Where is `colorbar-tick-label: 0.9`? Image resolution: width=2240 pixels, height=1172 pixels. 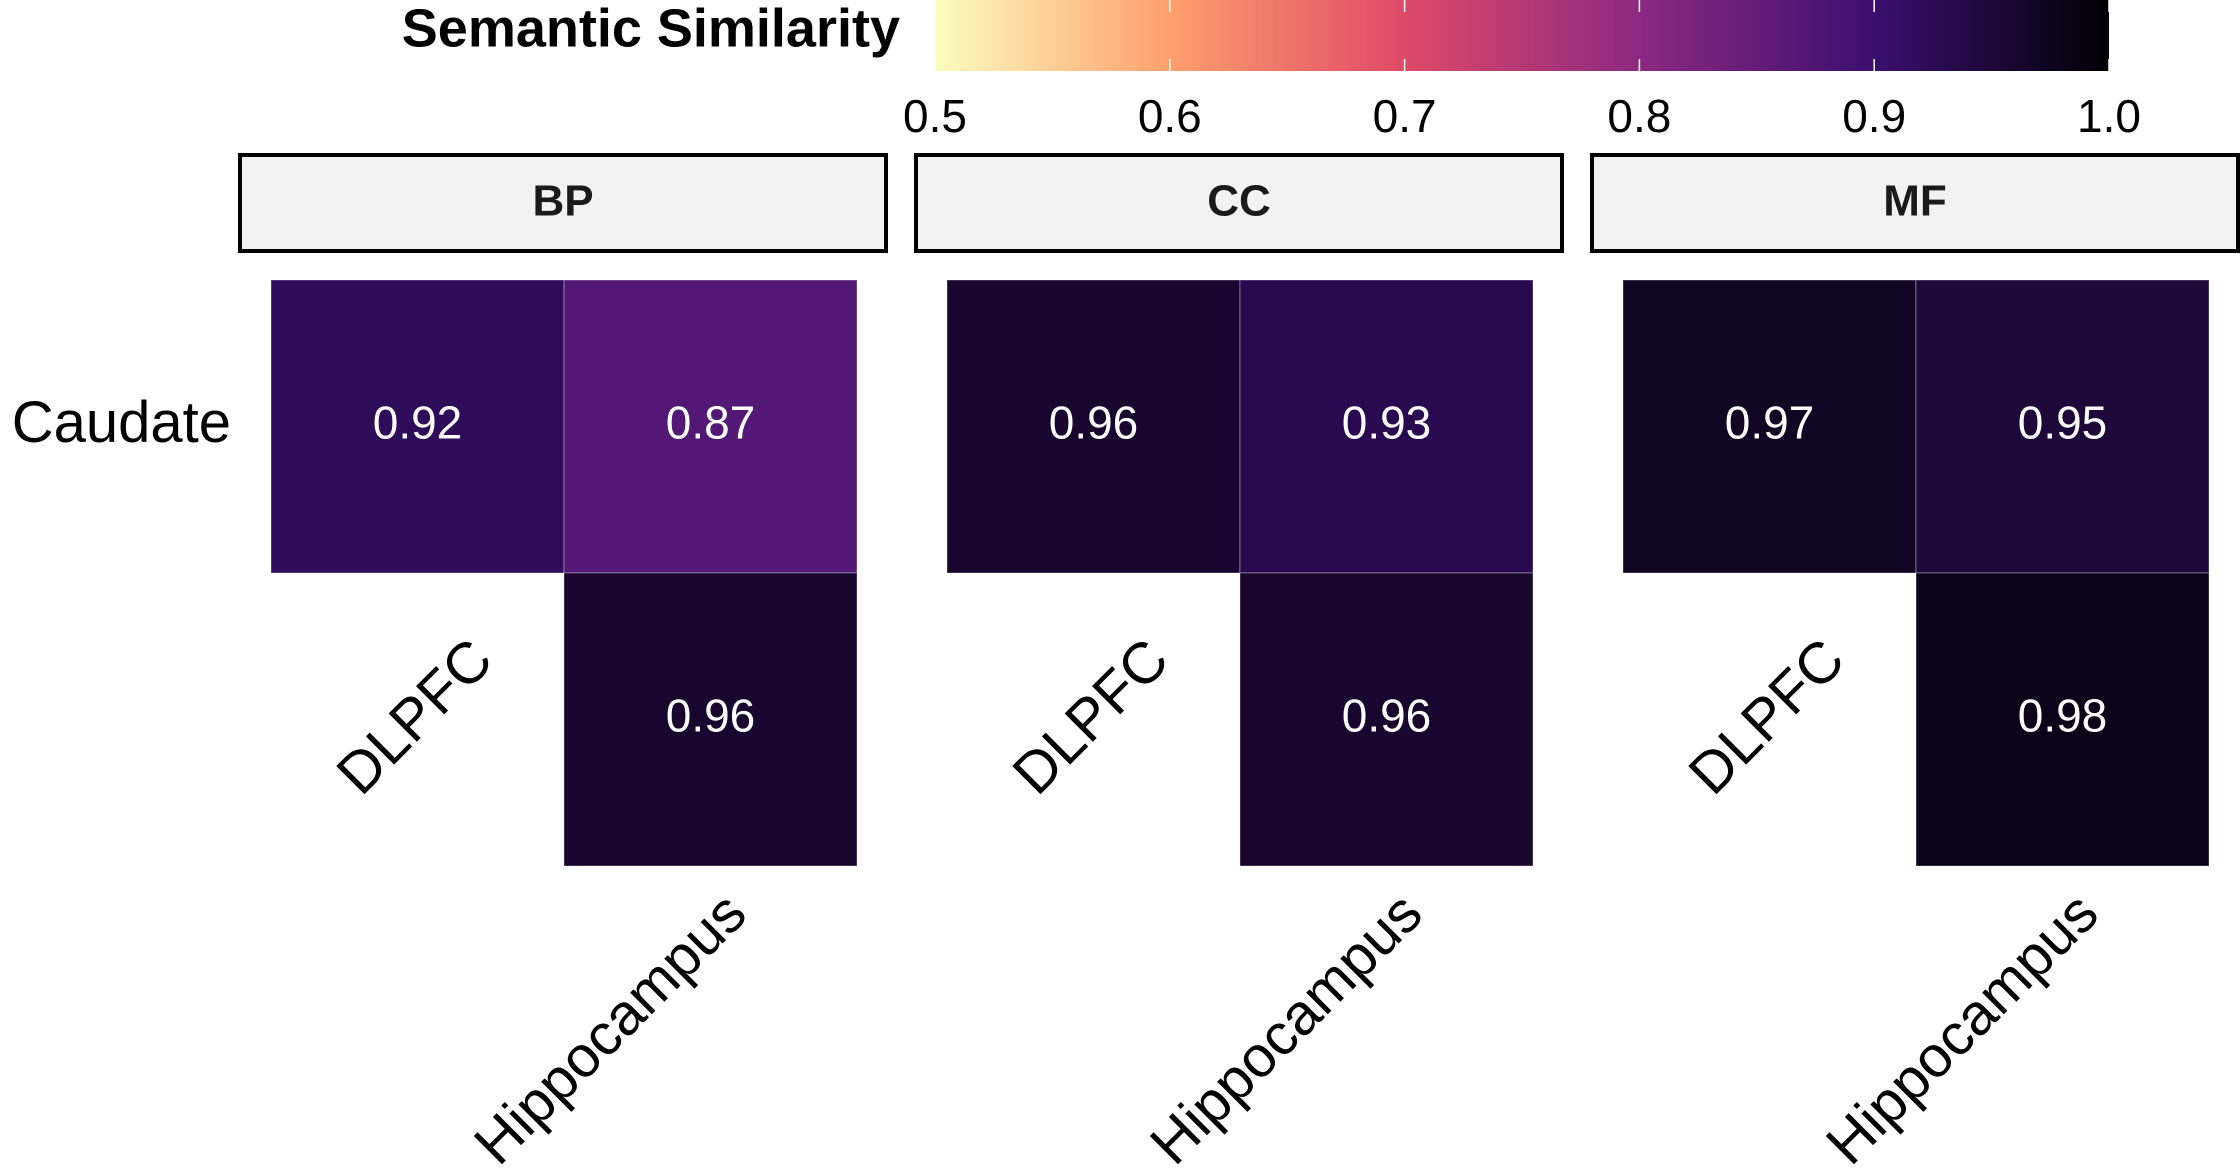 colorbar-tick-label: 0.9 is located at coordinates (1874, 116).